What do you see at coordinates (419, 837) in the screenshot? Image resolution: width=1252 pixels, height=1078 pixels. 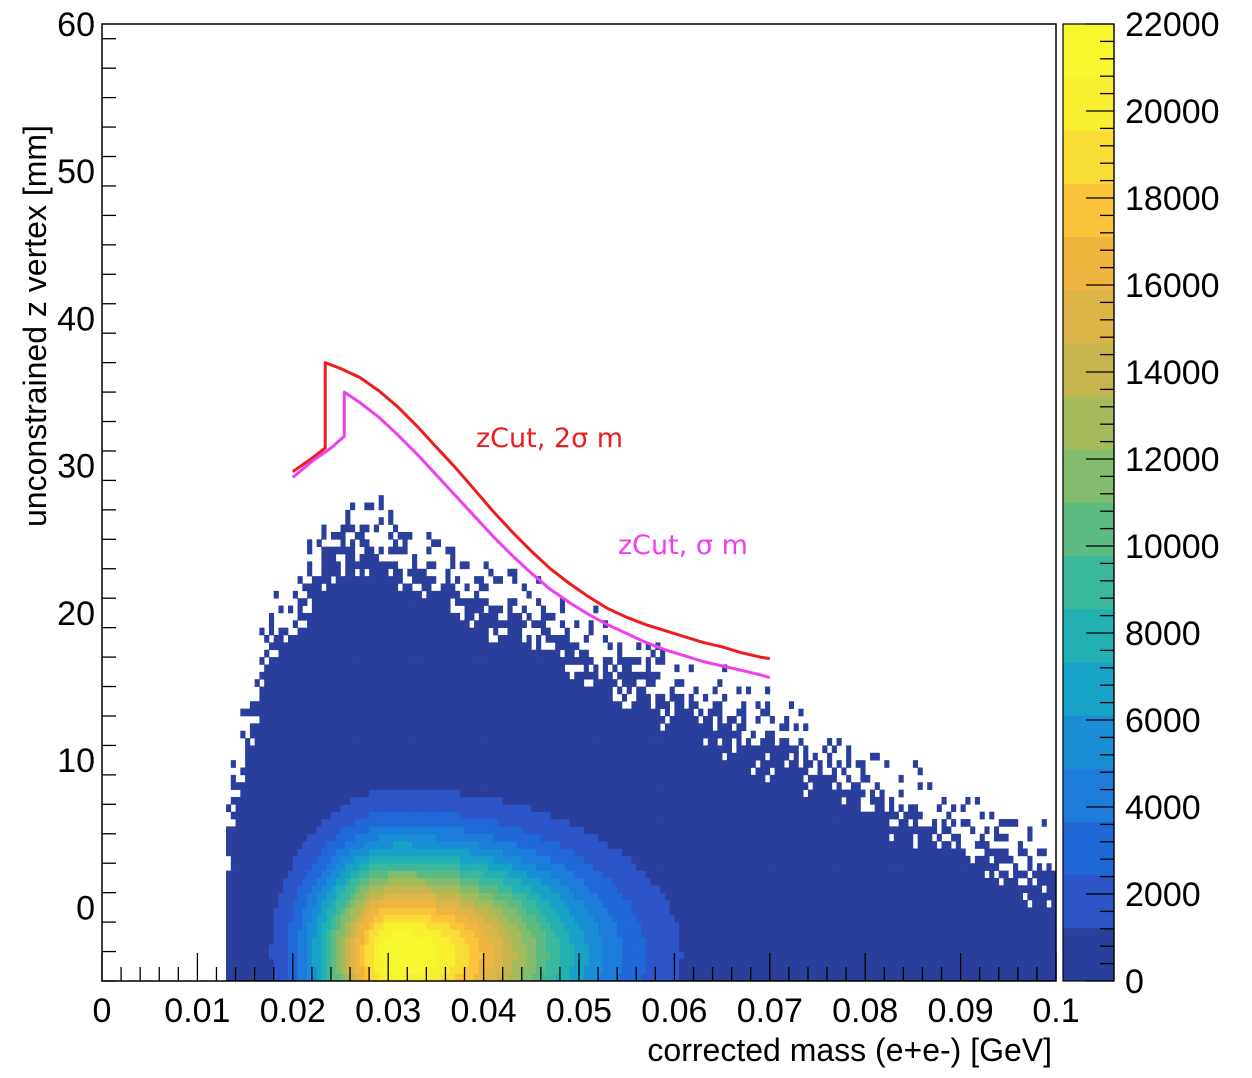 I see `heatmap-bin-2058` at bounding box center [419, 837].